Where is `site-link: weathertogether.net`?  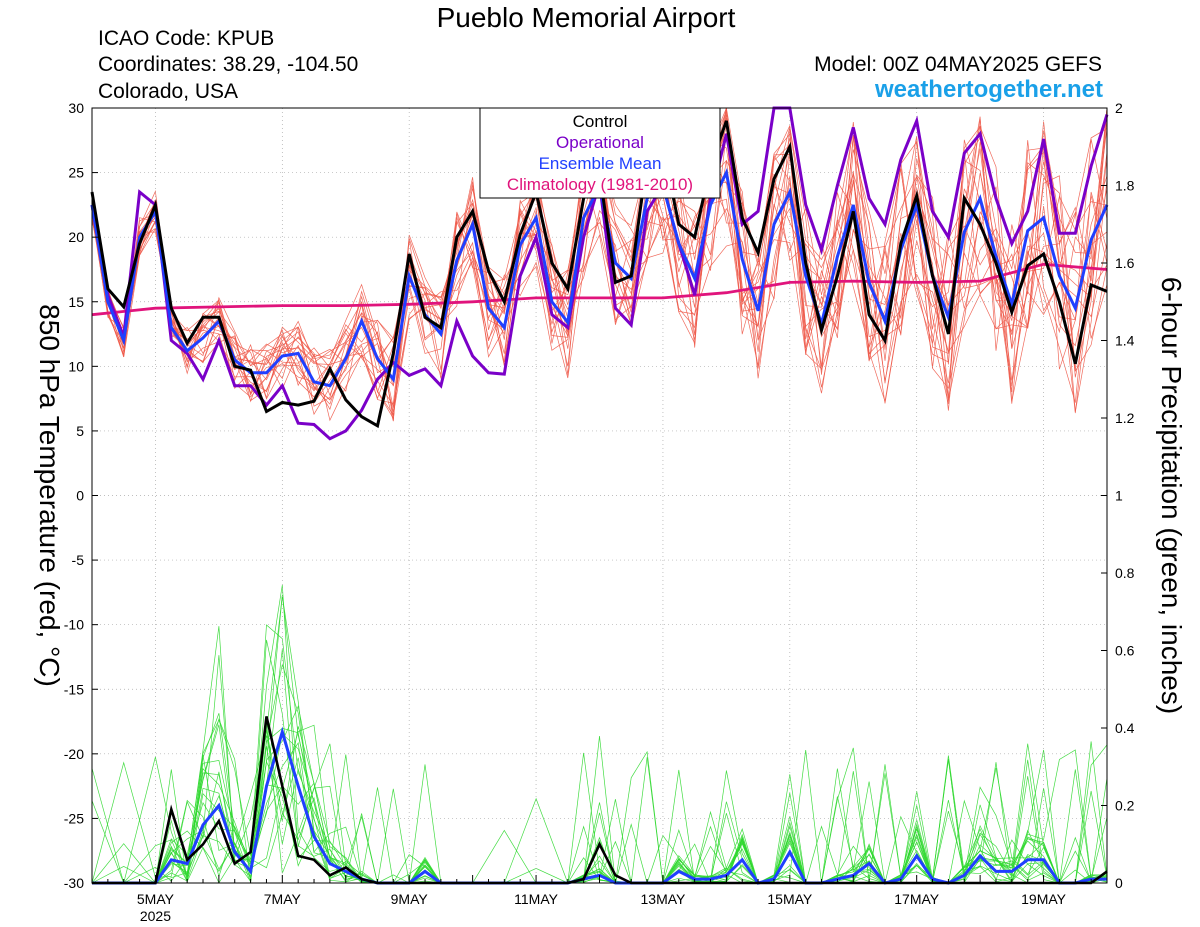 site-link: weathertogether.net is located at coordinates (988, 89).